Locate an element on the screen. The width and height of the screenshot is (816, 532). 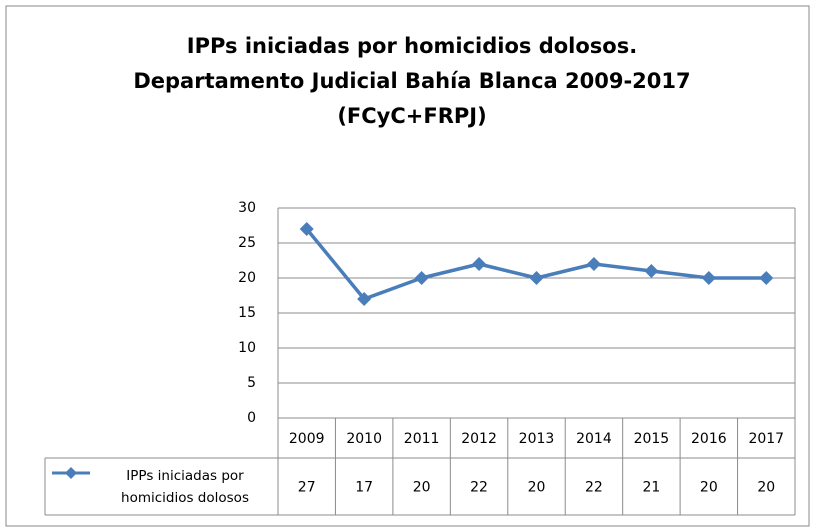
table-value: 21 is located at coordinates (651, 488).